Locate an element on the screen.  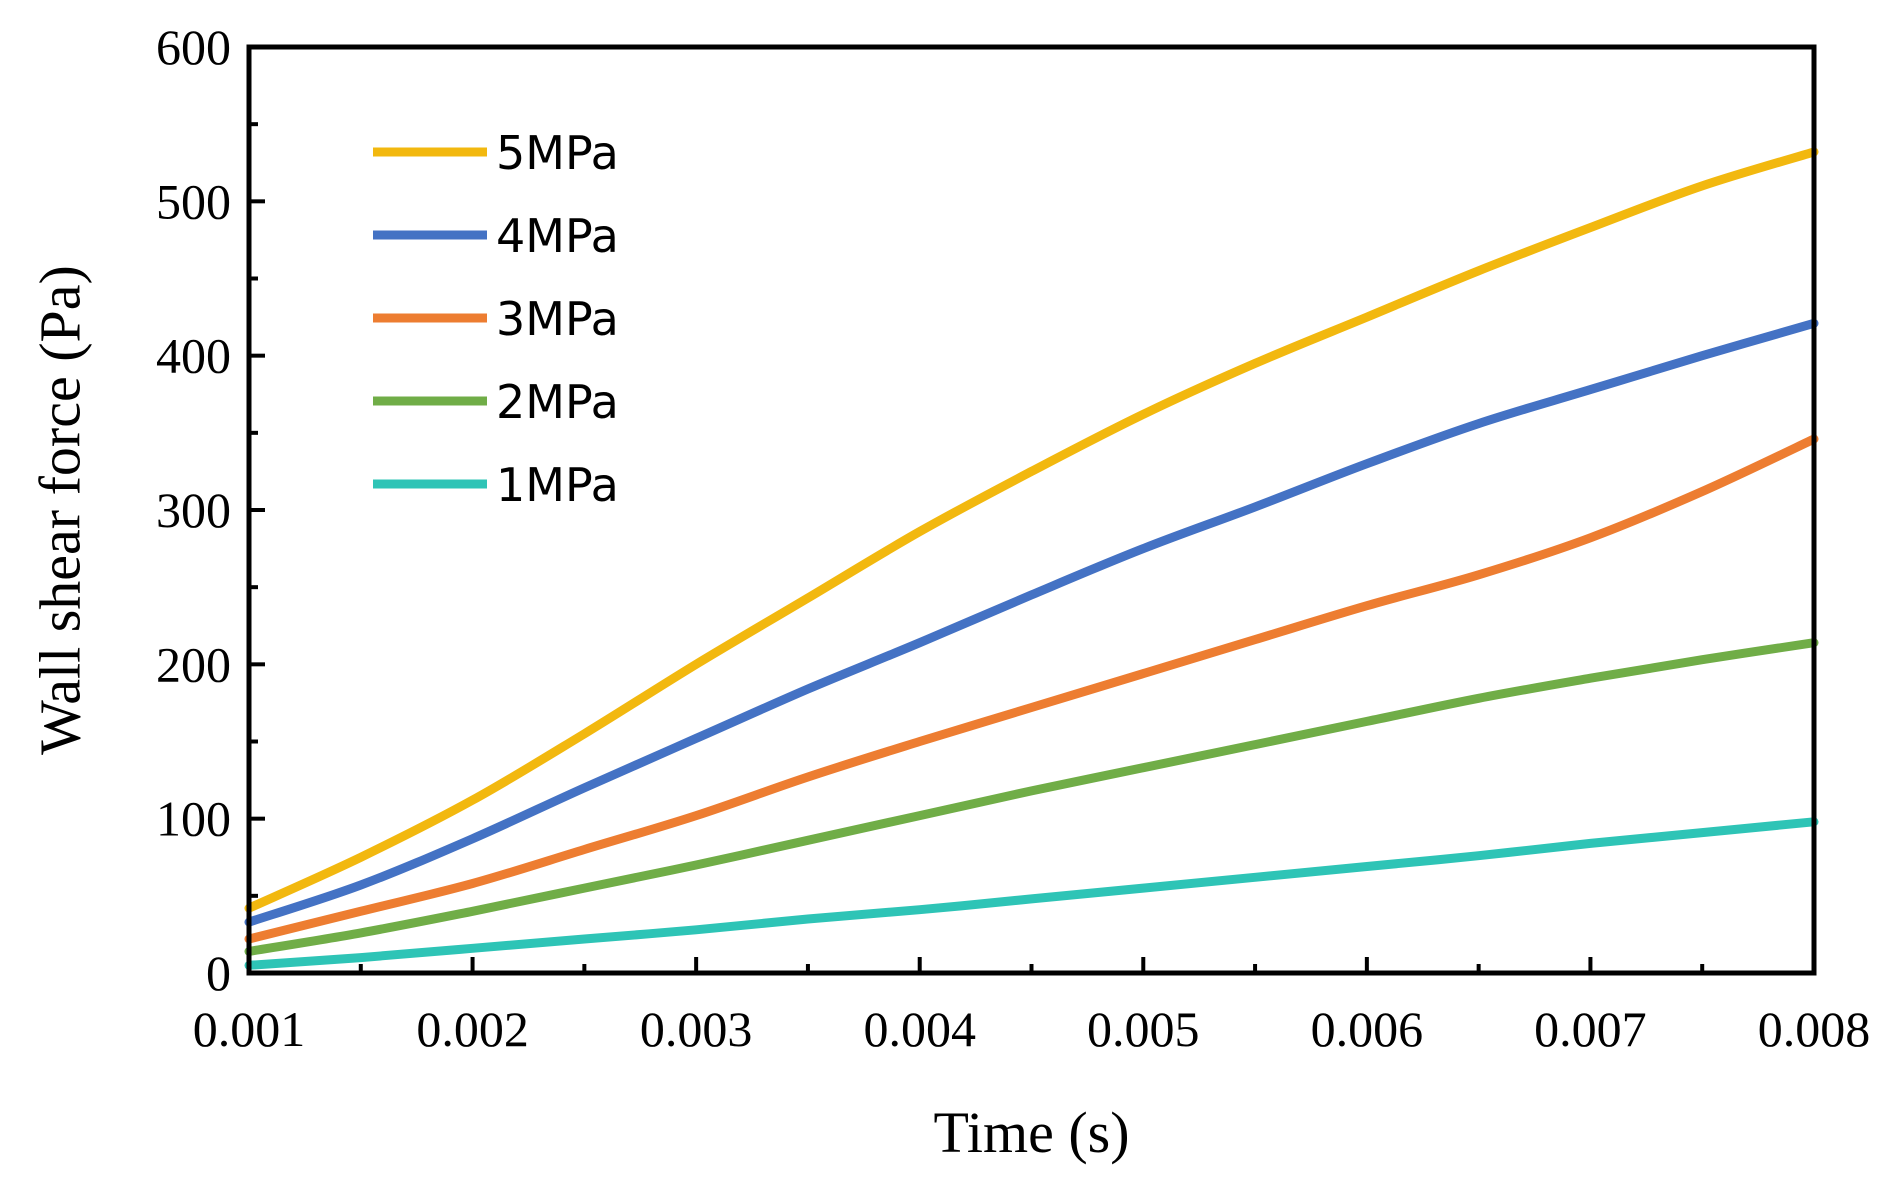
x-tick-label: 0.008 is located at coordinates (1814, 1029).